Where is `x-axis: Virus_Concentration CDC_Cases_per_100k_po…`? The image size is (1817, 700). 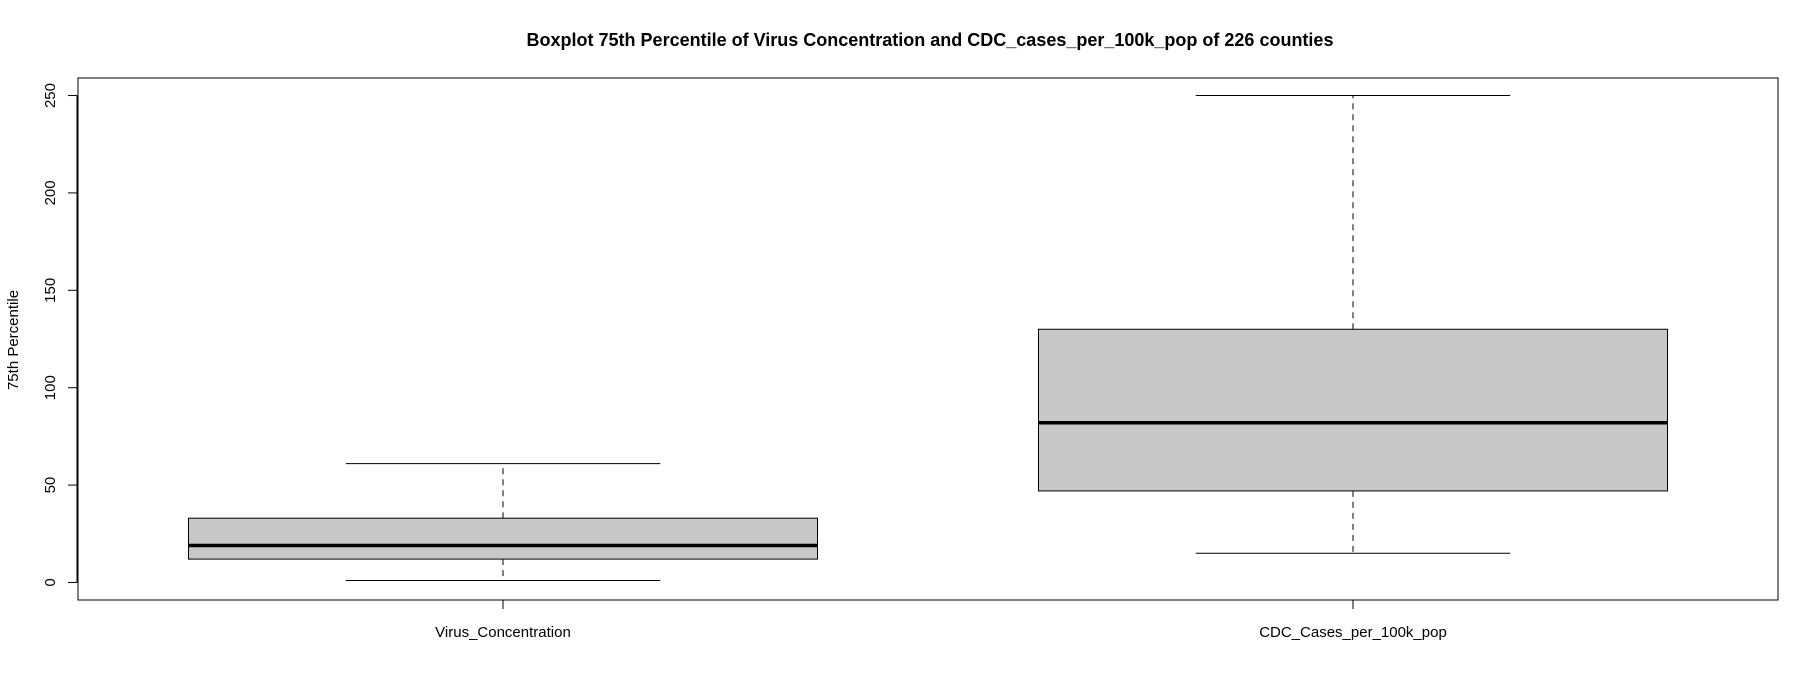
x-axis: Virus_Concentration CDC_Cases_per_100k_po… is located at coordinates (941, 620).